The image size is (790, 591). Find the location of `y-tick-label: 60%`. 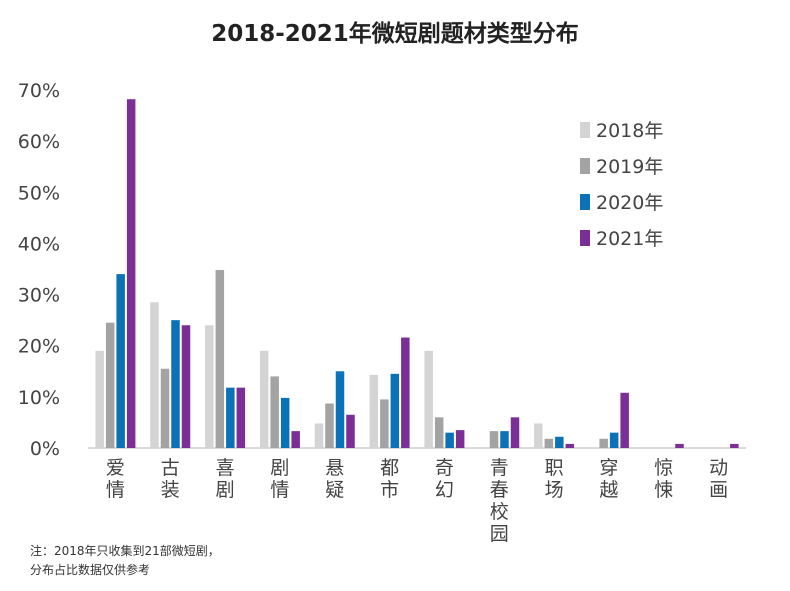

y-tick-label: 60% is located at coordinates (39, 142).